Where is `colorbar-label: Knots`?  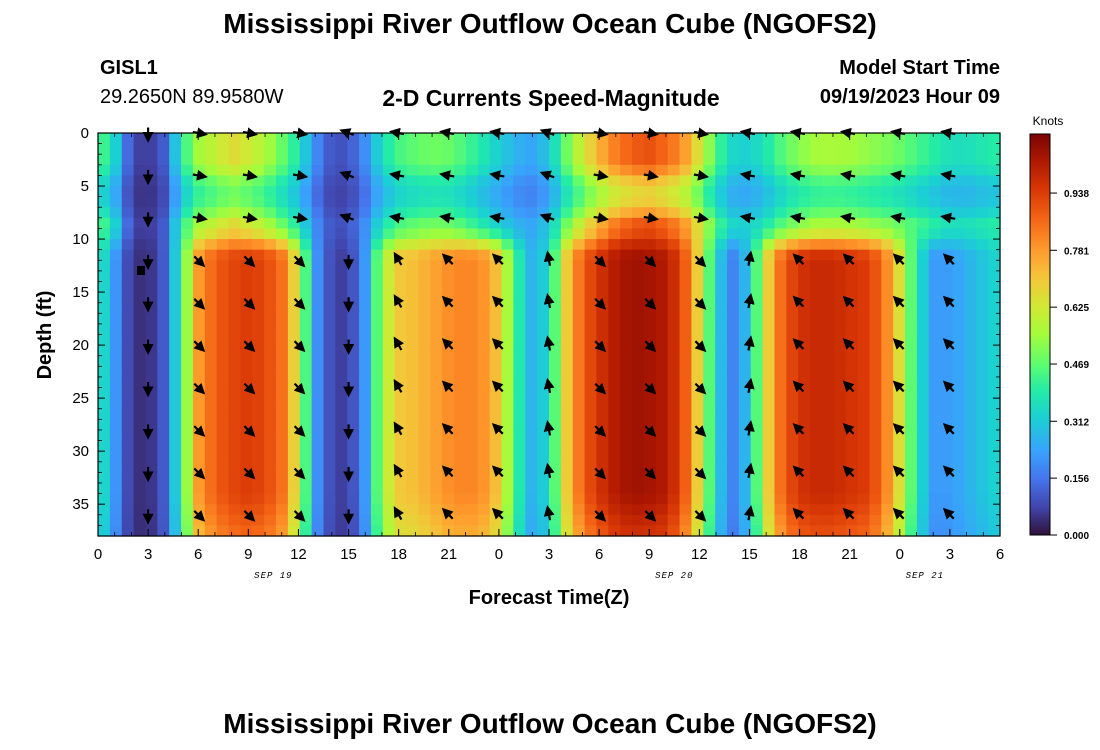 colorbar-label: Knots is located at coordinates (1048, 121).